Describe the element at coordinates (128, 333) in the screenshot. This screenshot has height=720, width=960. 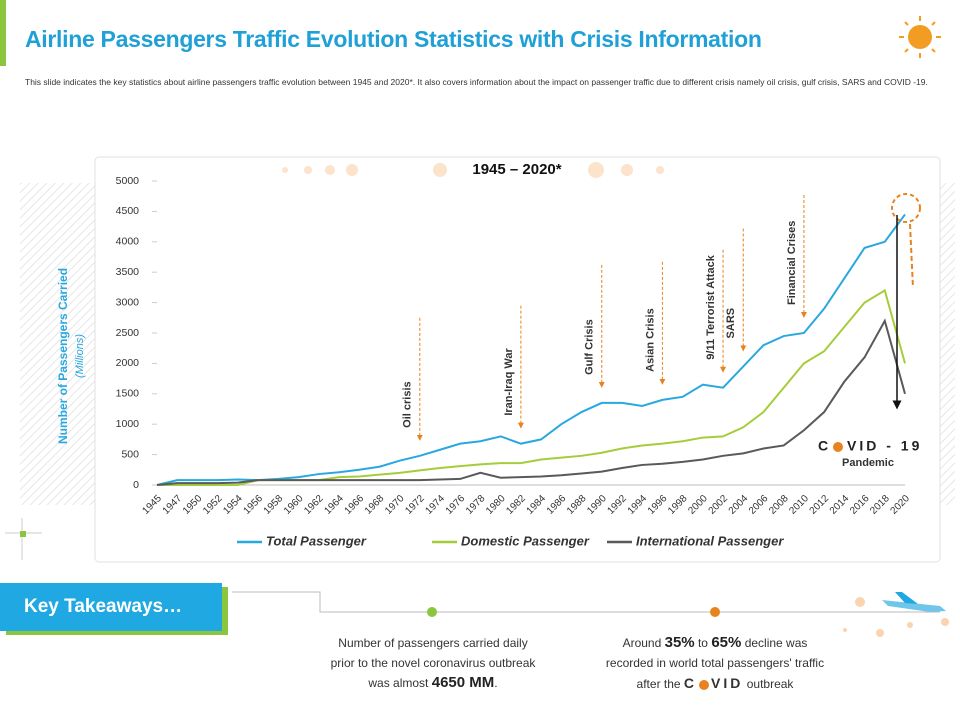
I see `y-tick-label: 2500` at that location.